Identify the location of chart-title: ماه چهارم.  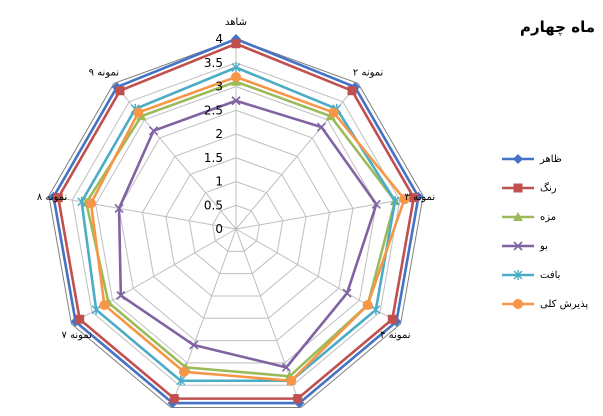
(557, 27).